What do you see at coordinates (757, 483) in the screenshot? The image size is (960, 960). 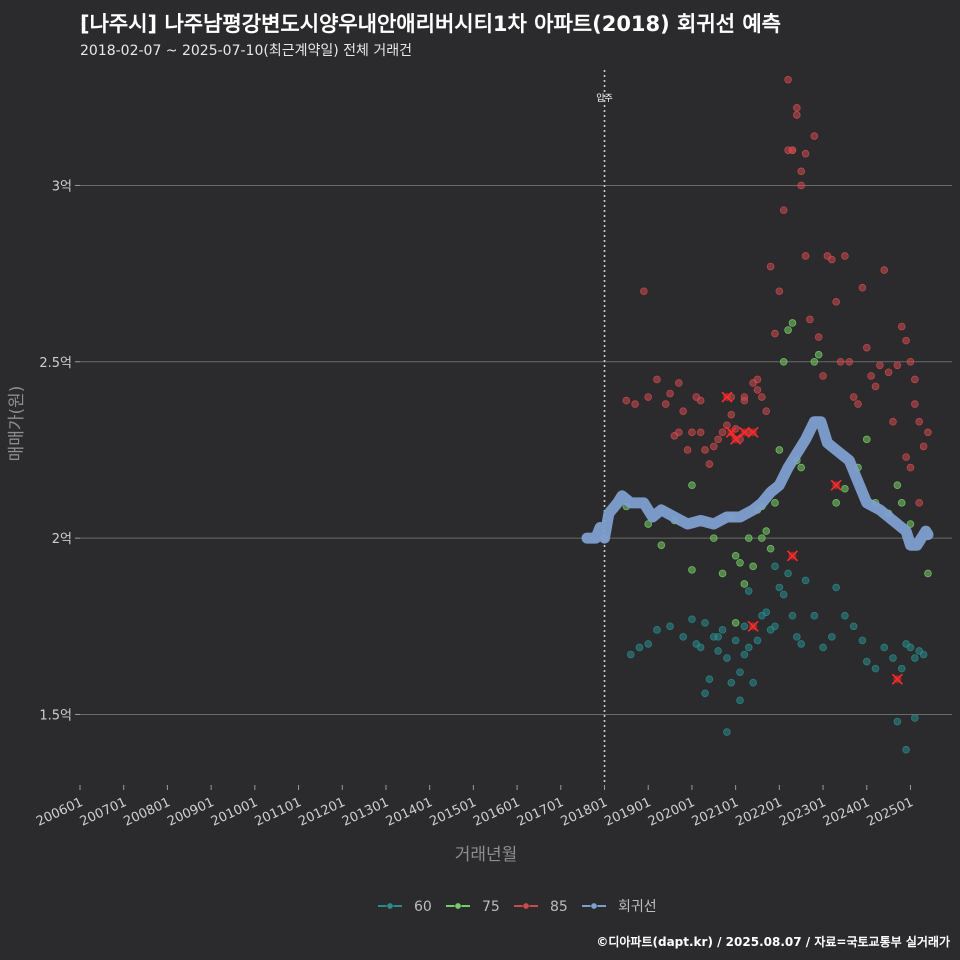 I see `regression-line` at bounding box center [757, 483].